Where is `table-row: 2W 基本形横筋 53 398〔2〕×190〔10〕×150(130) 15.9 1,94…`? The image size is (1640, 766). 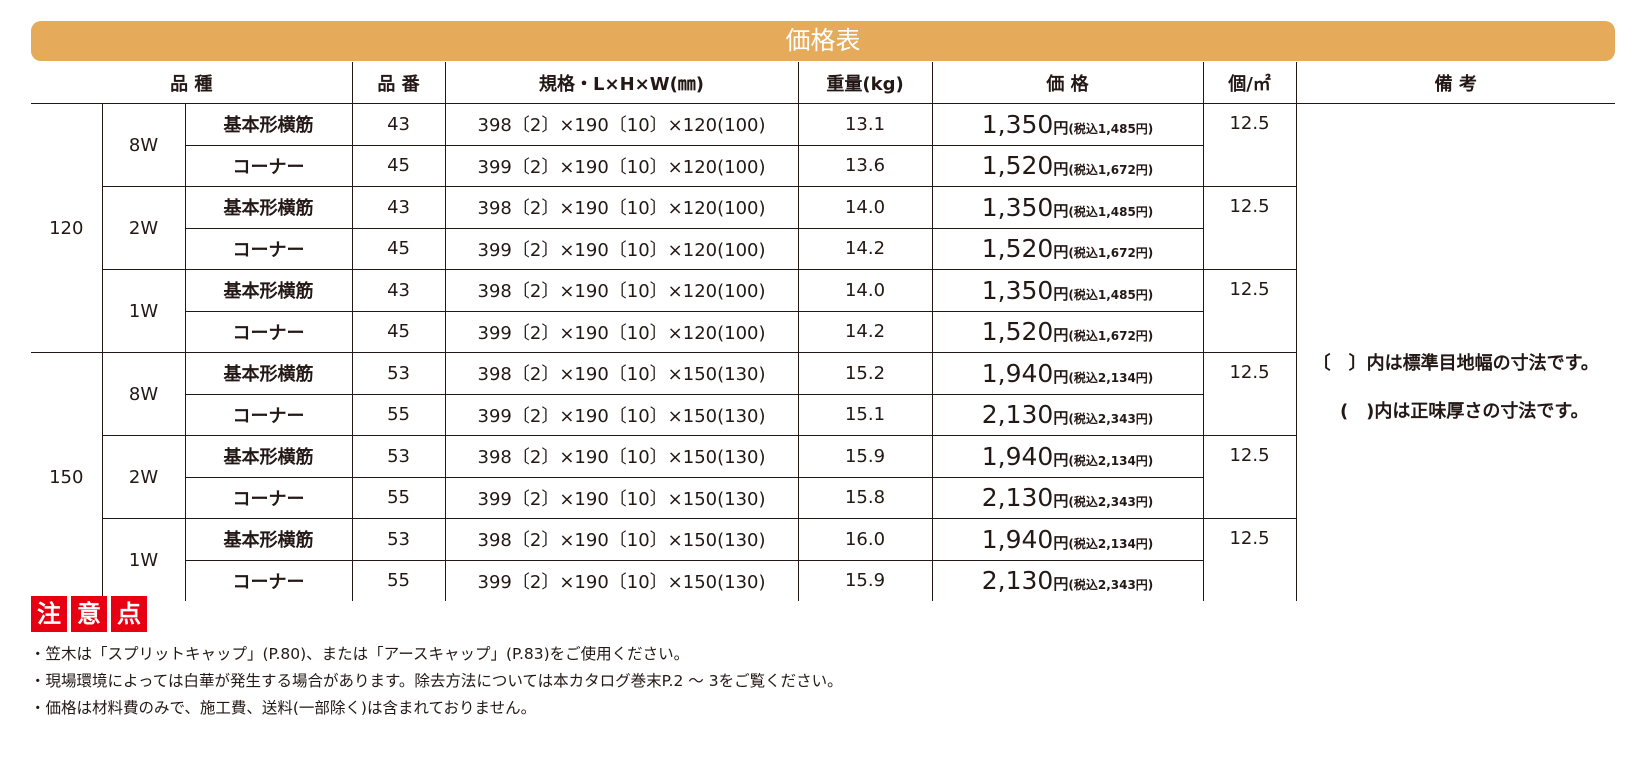 table-row: 2W 基本形横筋 53 398〔2〕×190〔10〕×150(130) 15.9 1,94… is located at coordinates (823, 477).